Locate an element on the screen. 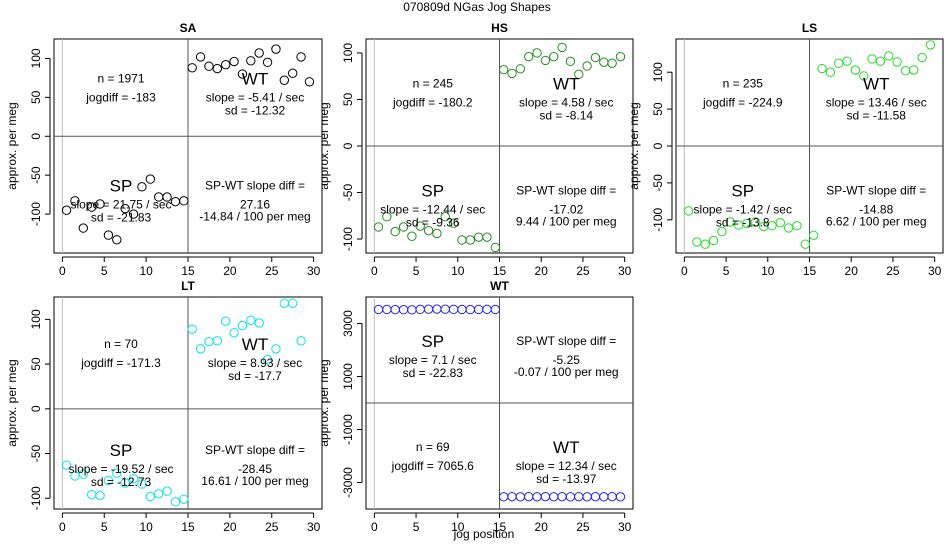  y-tick-label: 1000 is located at coordinates (348, 376).